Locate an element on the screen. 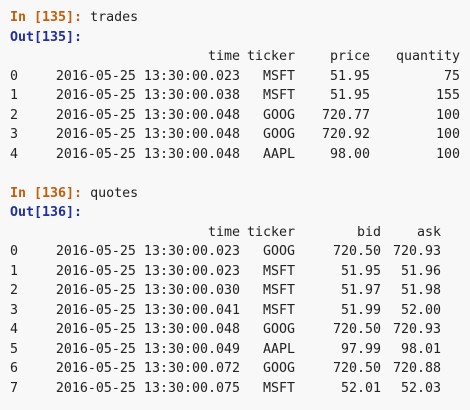 This screenshot has height=410, width=470. cell-price: 98.00 is located at coordinates (349, 154).